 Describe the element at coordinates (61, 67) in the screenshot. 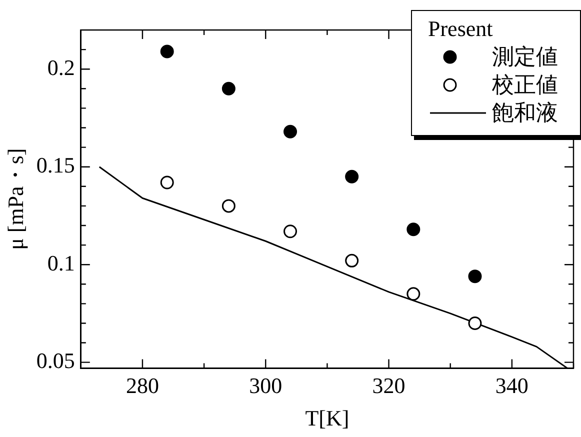

I see `y-tick-label: 0.2` at that location.